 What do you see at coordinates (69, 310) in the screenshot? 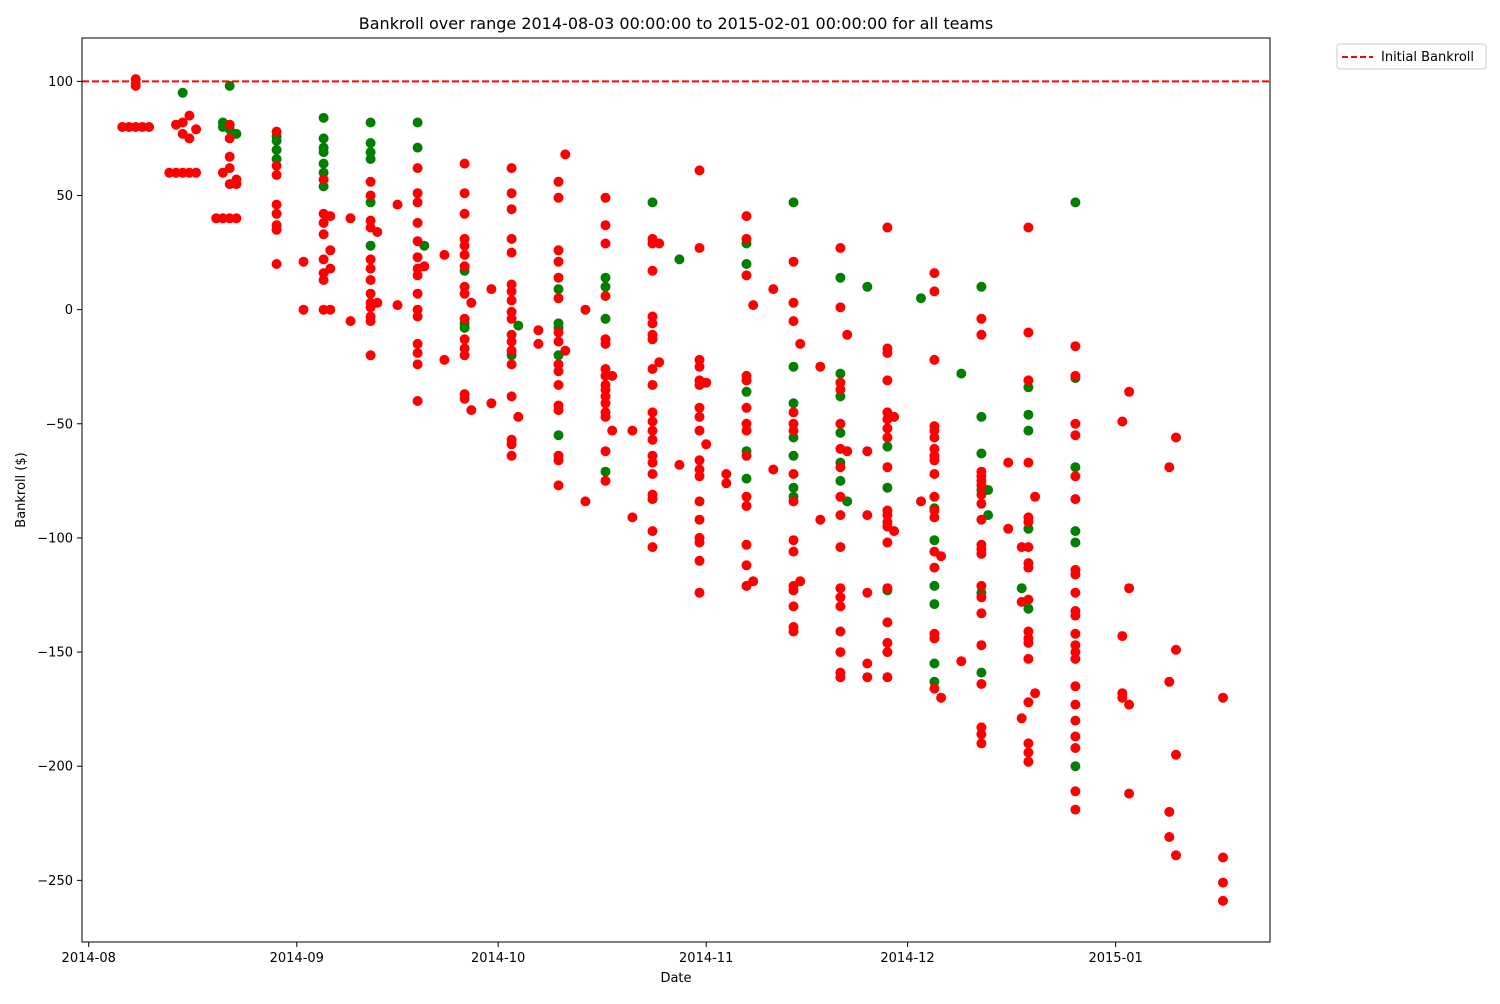
I see `y-tick-label: 0` at bounding box center [69, 310].